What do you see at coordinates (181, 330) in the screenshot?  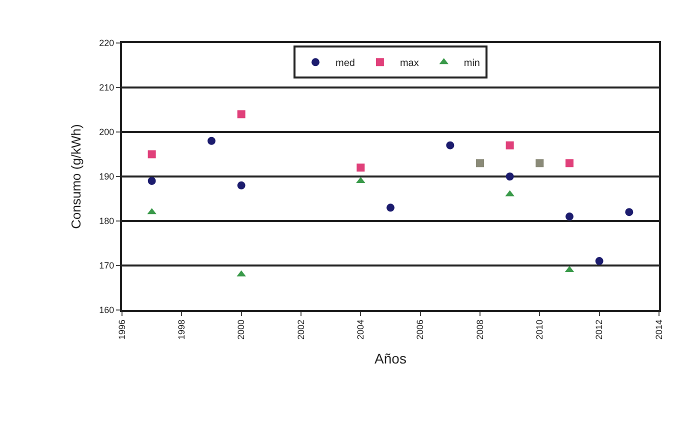 I see `x-tick-label: 1998` at bounding box center [181, 330].